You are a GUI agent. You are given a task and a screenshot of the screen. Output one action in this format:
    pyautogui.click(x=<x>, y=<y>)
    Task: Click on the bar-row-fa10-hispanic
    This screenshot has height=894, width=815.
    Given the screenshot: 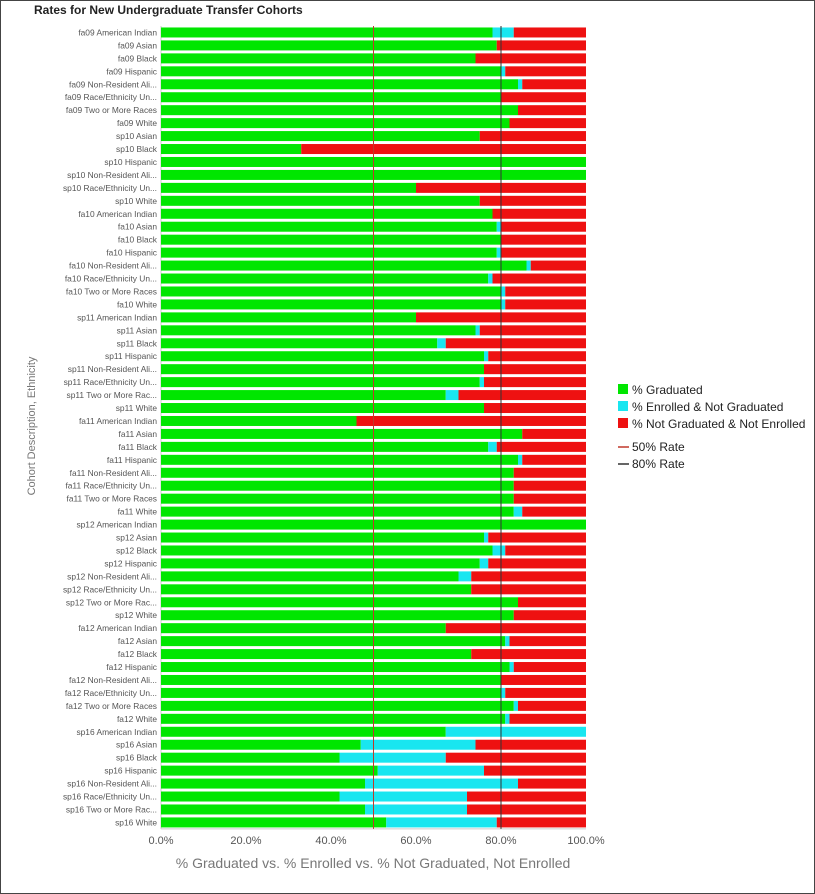 What is the action you would take?
    pyautogui.click(x=373, y=252)
    